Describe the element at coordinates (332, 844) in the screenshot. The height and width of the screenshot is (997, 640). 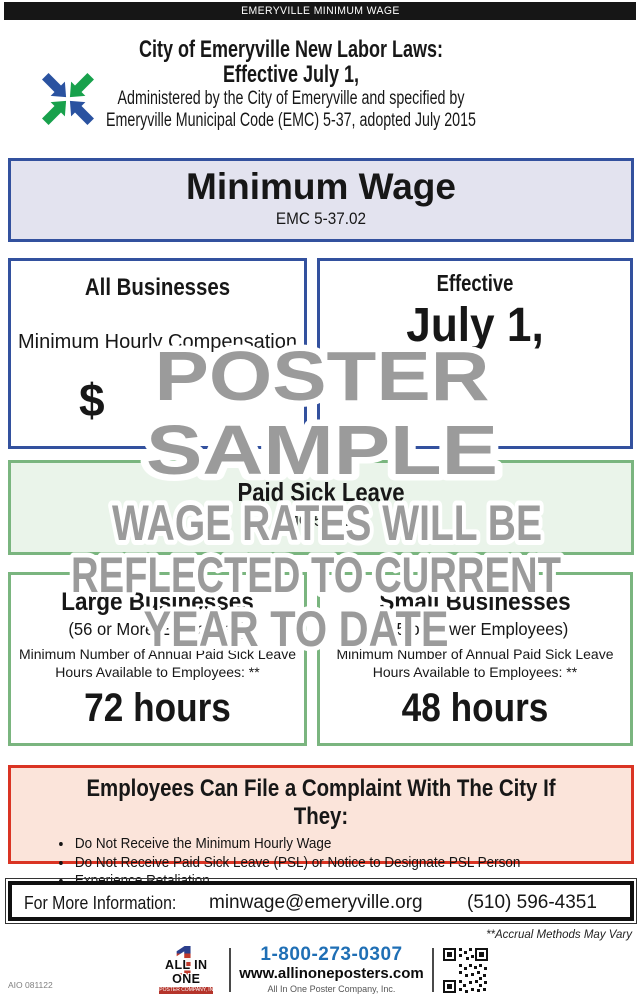
I see `complaint-bullet: Do Not Receive the Minimum Hourly Wage` at that location.